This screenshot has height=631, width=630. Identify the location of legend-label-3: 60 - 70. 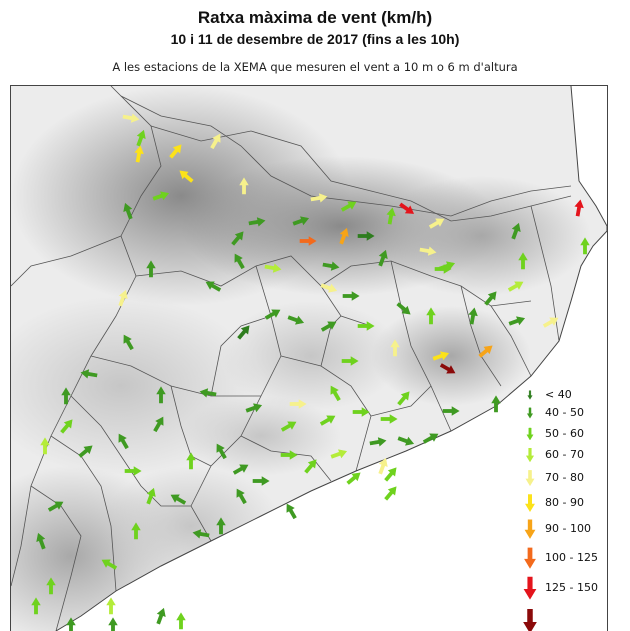
(564, 454).